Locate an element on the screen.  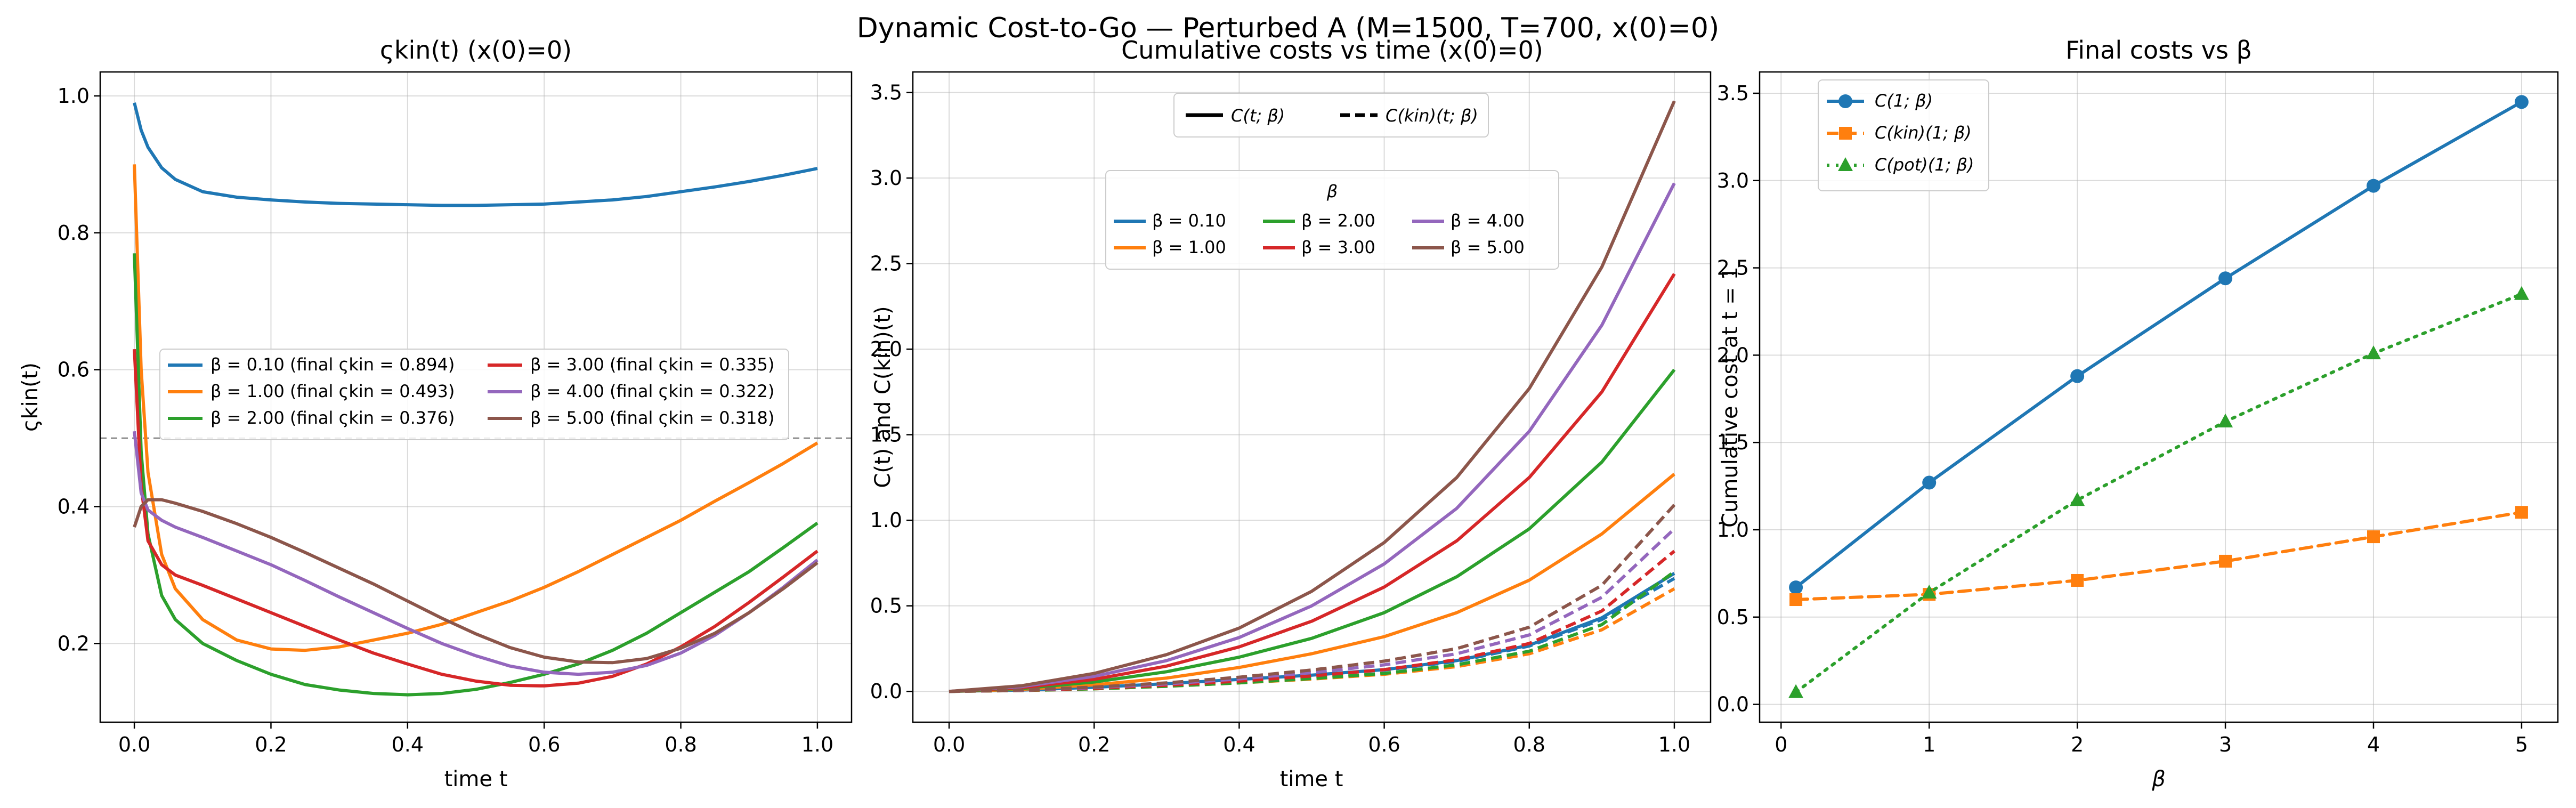
panel2-y-ticks: 0.0 0.5 1.0 1.5 2.0 2.5 3.0 3.5 is located at coordinates (892, 392).